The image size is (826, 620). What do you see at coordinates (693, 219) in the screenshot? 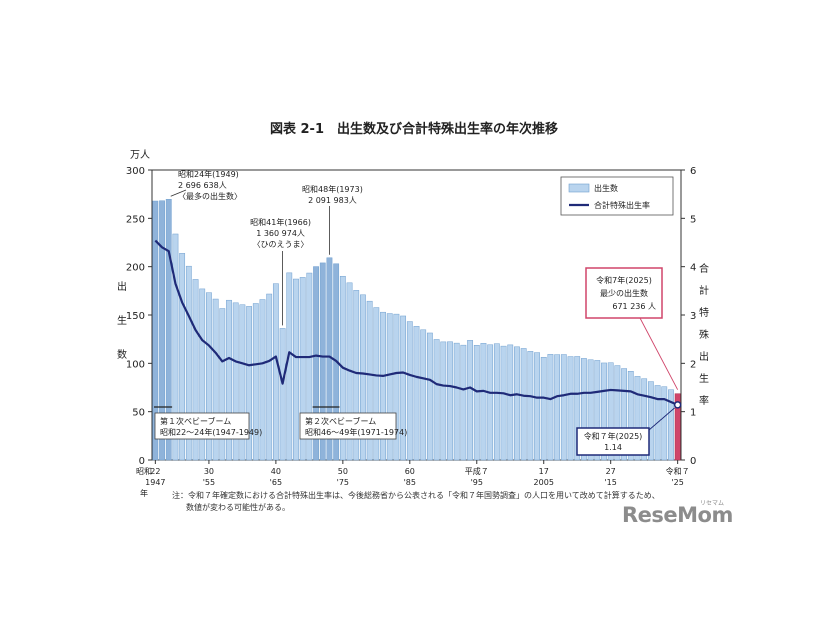
I see `right-tick-label-5: 5` at bounding box center [693, 219].